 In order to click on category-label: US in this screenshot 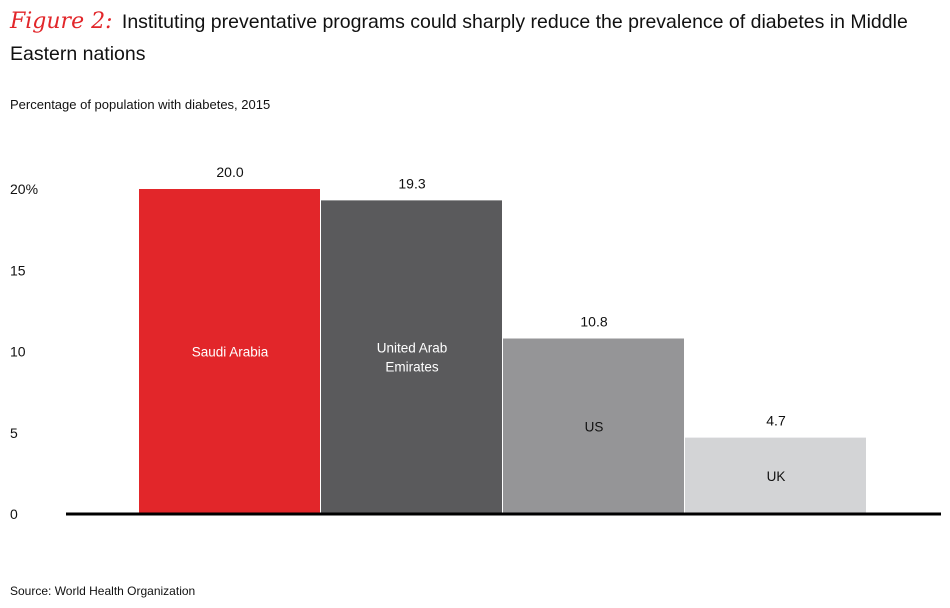, I will do `click(594, 426)`.